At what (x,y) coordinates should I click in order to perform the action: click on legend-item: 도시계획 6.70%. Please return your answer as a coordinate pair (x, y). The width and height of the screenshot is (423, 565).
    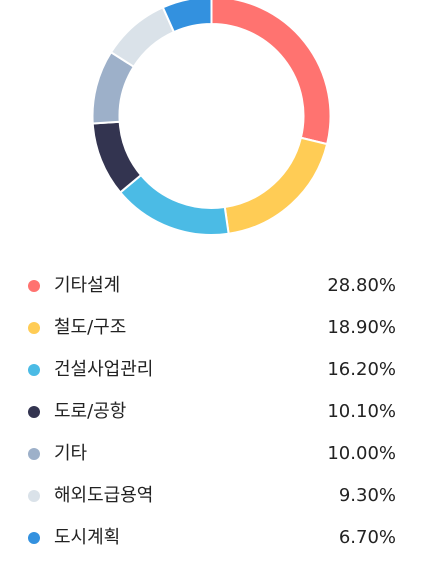
    Looking at the image, I should click on (211, 538).